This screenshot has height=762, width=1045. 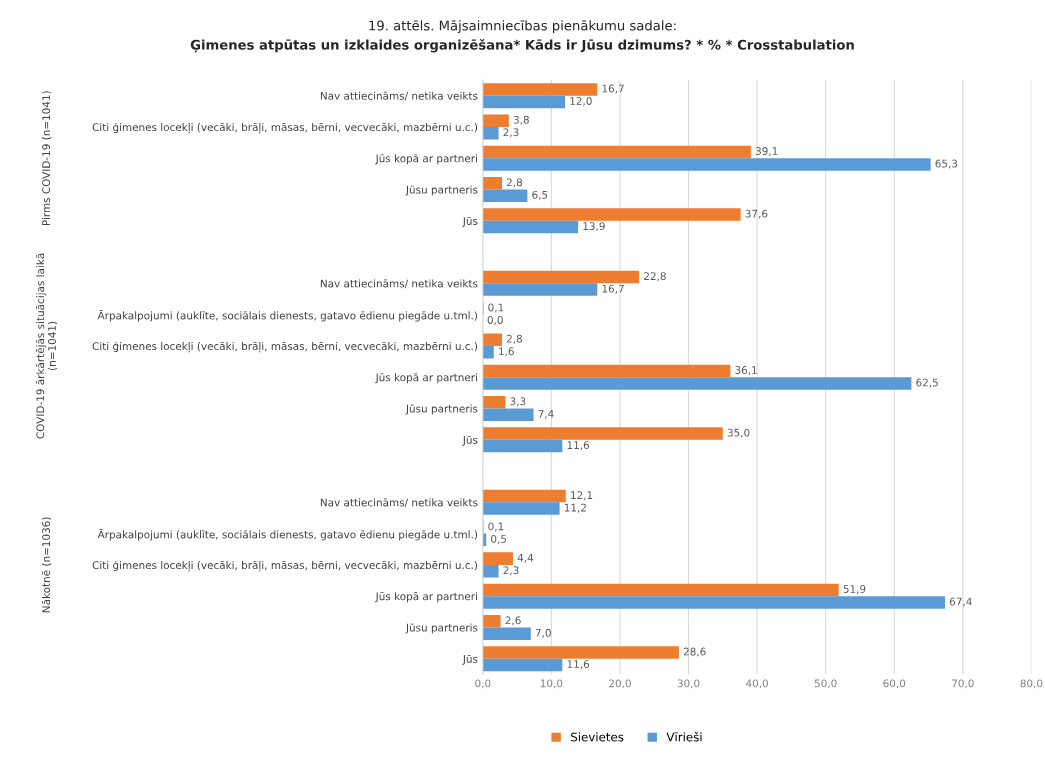 What do you see at coordinates (746, 371) in the screenshot?
I see `data-label: 36,1` at bounding box center [746, 371].